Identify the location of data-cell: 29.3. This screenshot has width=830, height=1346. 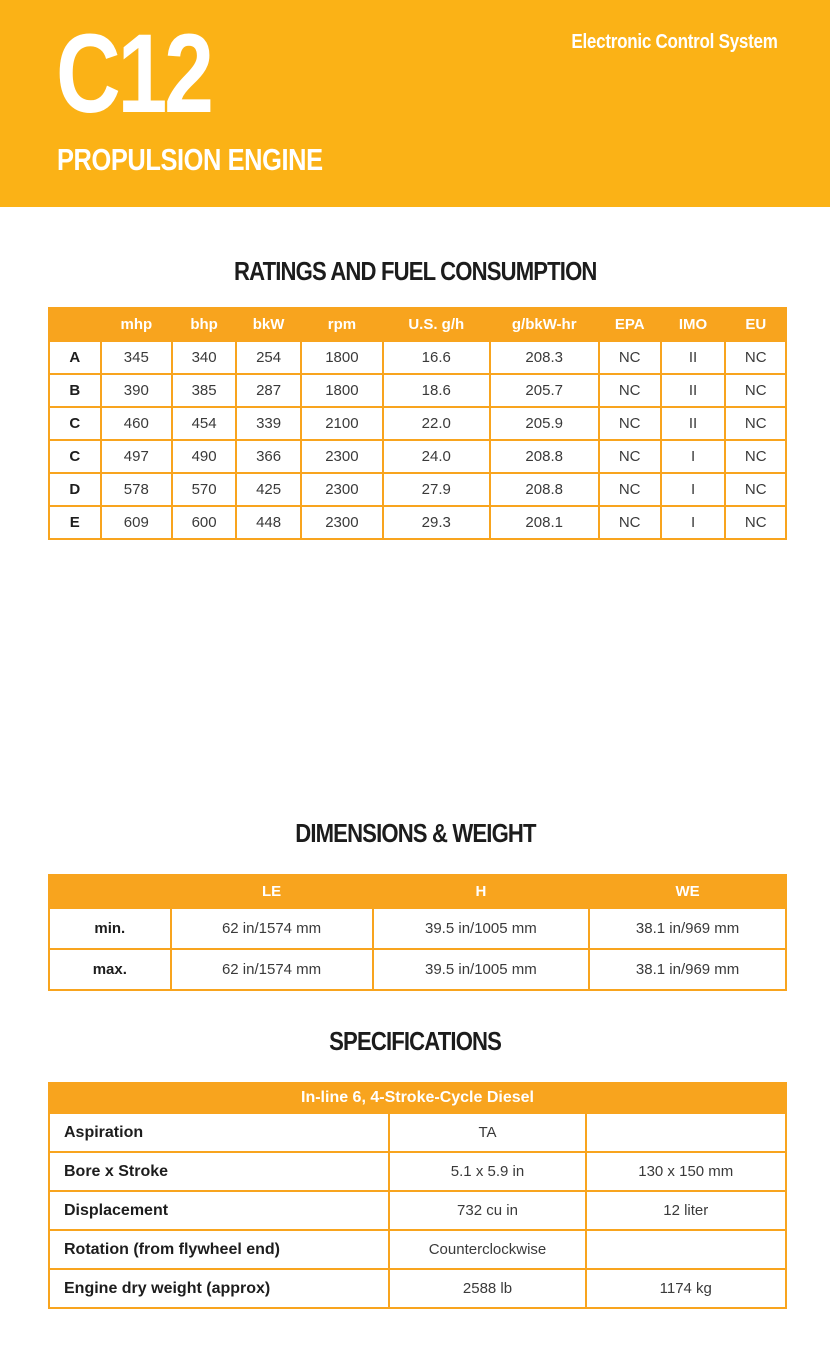
(436, 522).